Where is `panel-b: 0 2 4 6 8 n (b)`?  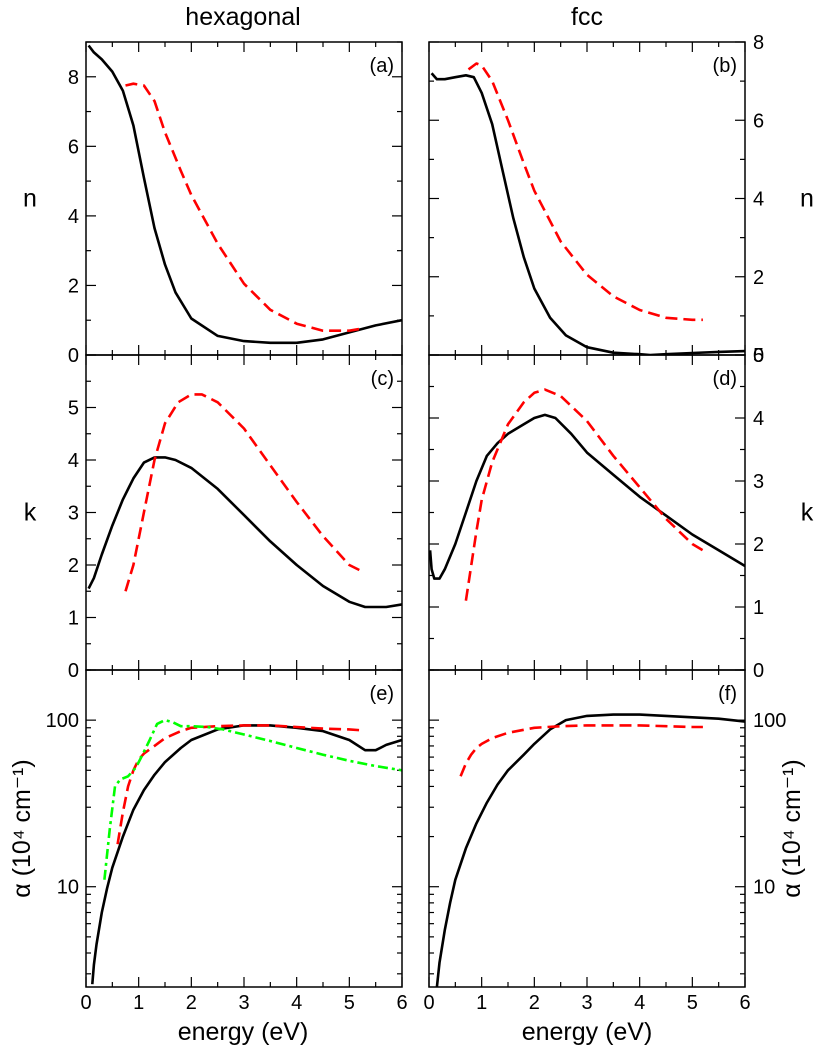 panel-b: 0 2 4 6 8 n (b) is located at coordinates (621, 199).